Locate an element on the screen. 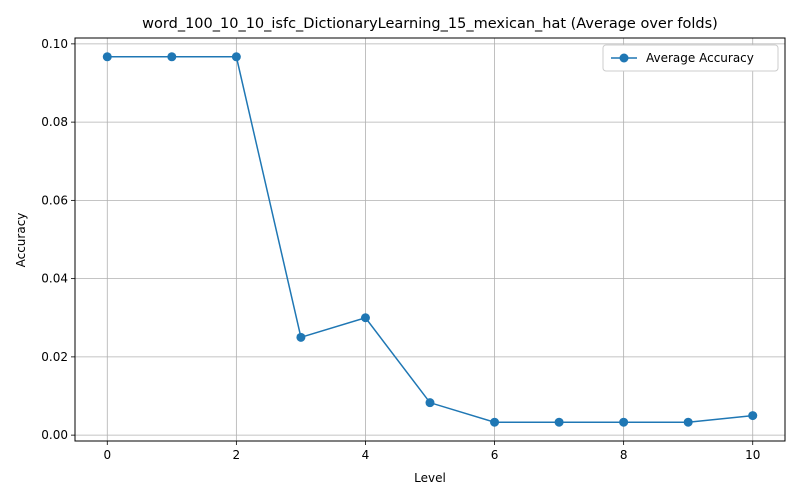  legend-label: Average Accuracy is located at coordinates (700, 58).